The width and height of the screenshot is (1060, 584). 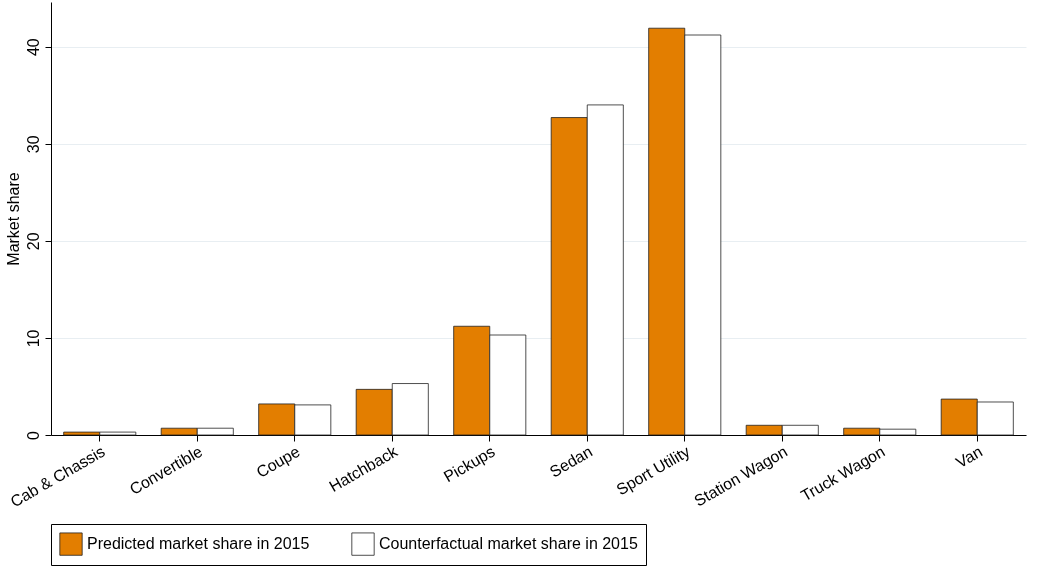 What do you see at coordinates (33, 435) in the screenshot?
I see `y-tick-label: 0` at bounding box center [33, 435].